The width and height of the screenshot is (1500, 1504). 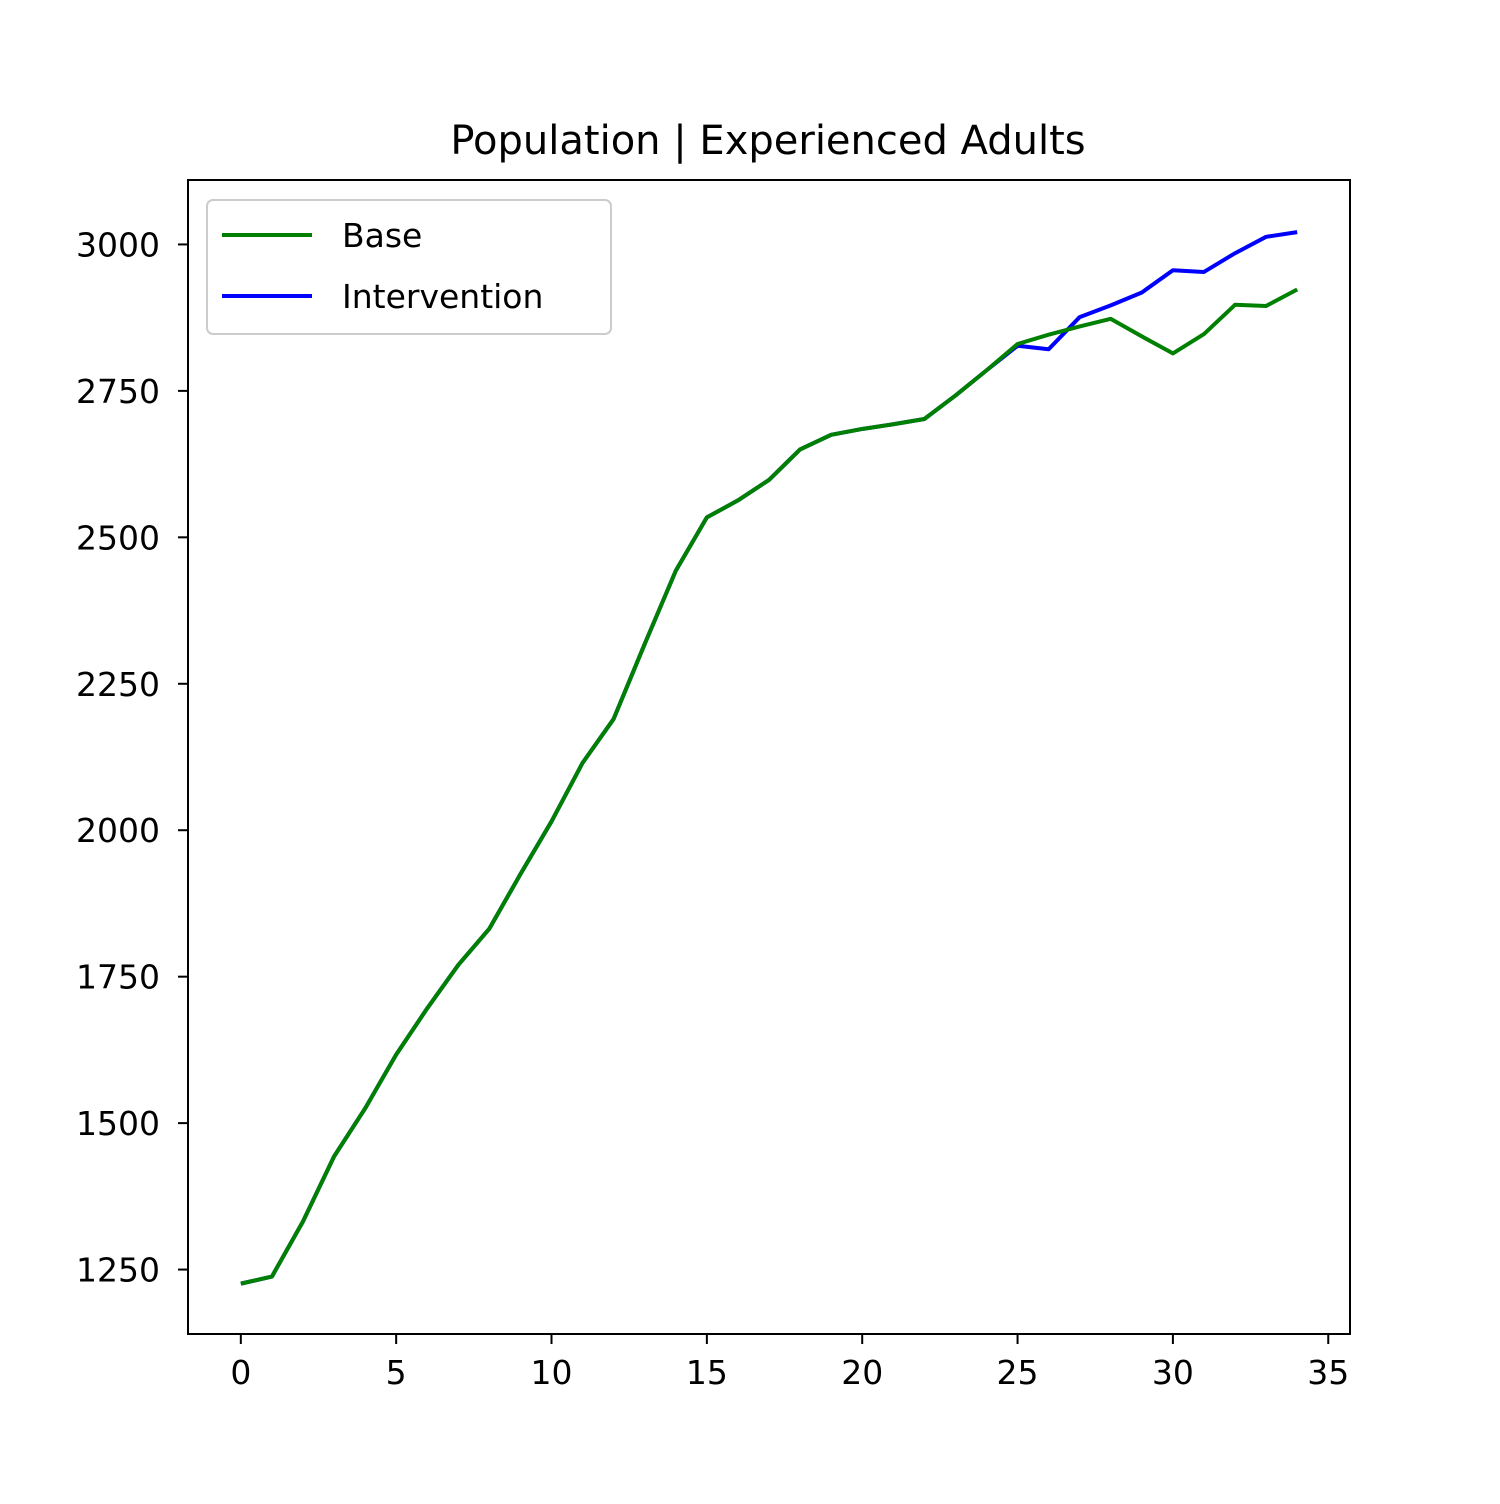 What do you see at coordinates (382, 235) in the screenshot?
I see `legend-label: Base` at bounding box center [382, 235].